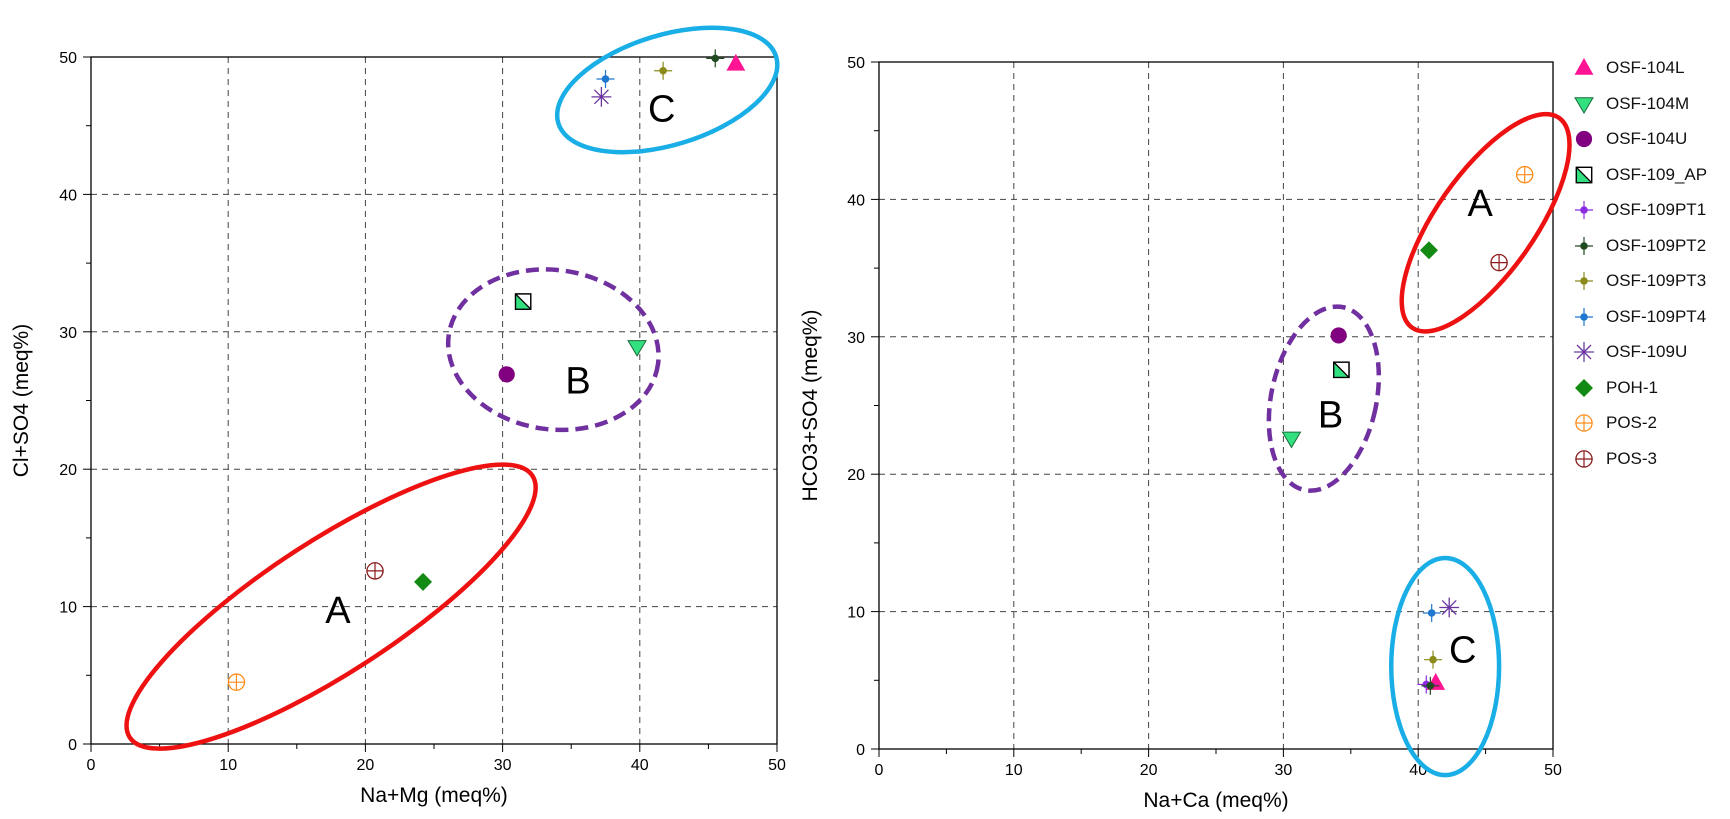 The height and width of the screenshot is (819, 1730). What do you see at coordinates (1632, 422) in the screenshot?
I see `legend-label: POS-2` at bounding box center [1632, 422].